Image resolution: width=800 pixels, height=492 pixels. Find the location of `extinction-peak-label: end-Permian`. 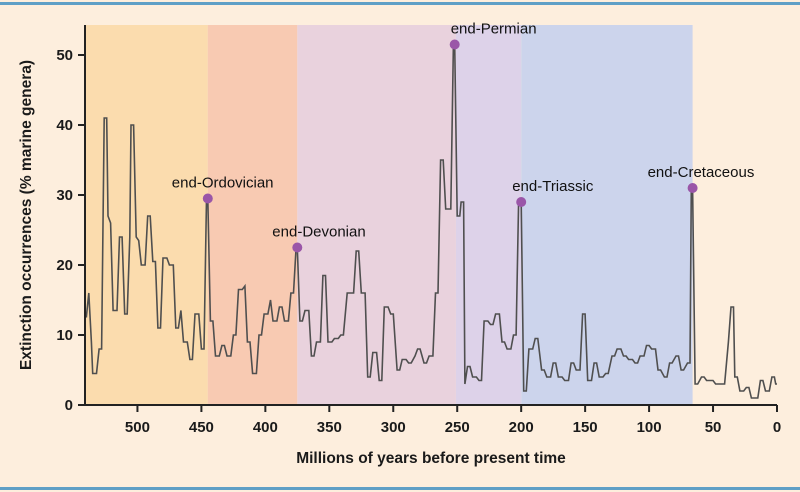

extinction-peak-label: end-Permian is located at coordinates (494, 29).